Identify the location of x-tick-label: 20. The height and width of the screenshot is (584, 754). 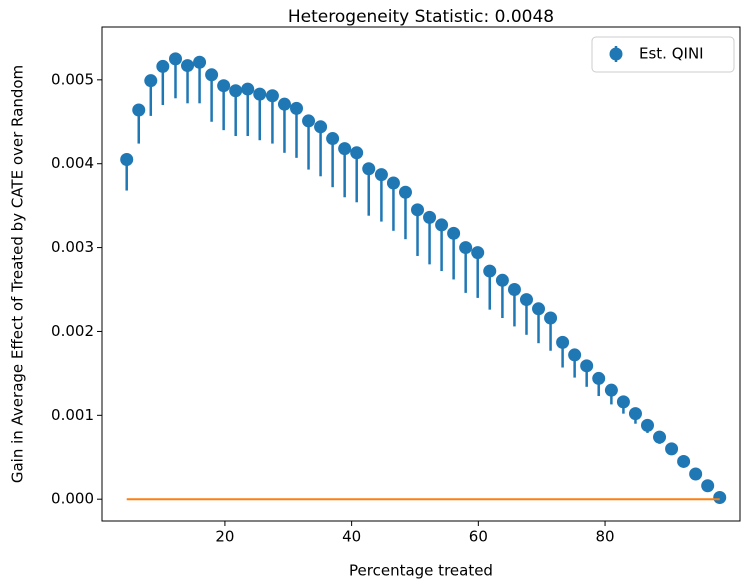
(224, 537).